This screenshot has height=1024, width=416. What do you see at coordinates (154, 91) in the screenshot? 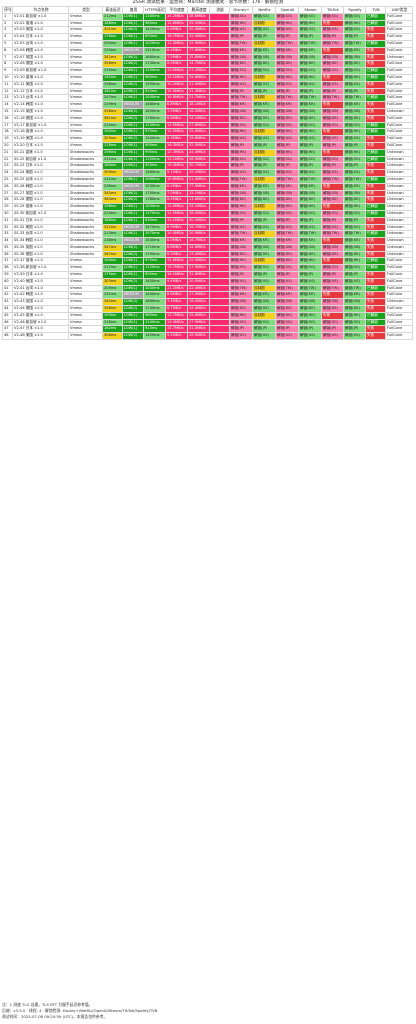
I see `table-cell: 910ms` at bounding box center [154, 91].